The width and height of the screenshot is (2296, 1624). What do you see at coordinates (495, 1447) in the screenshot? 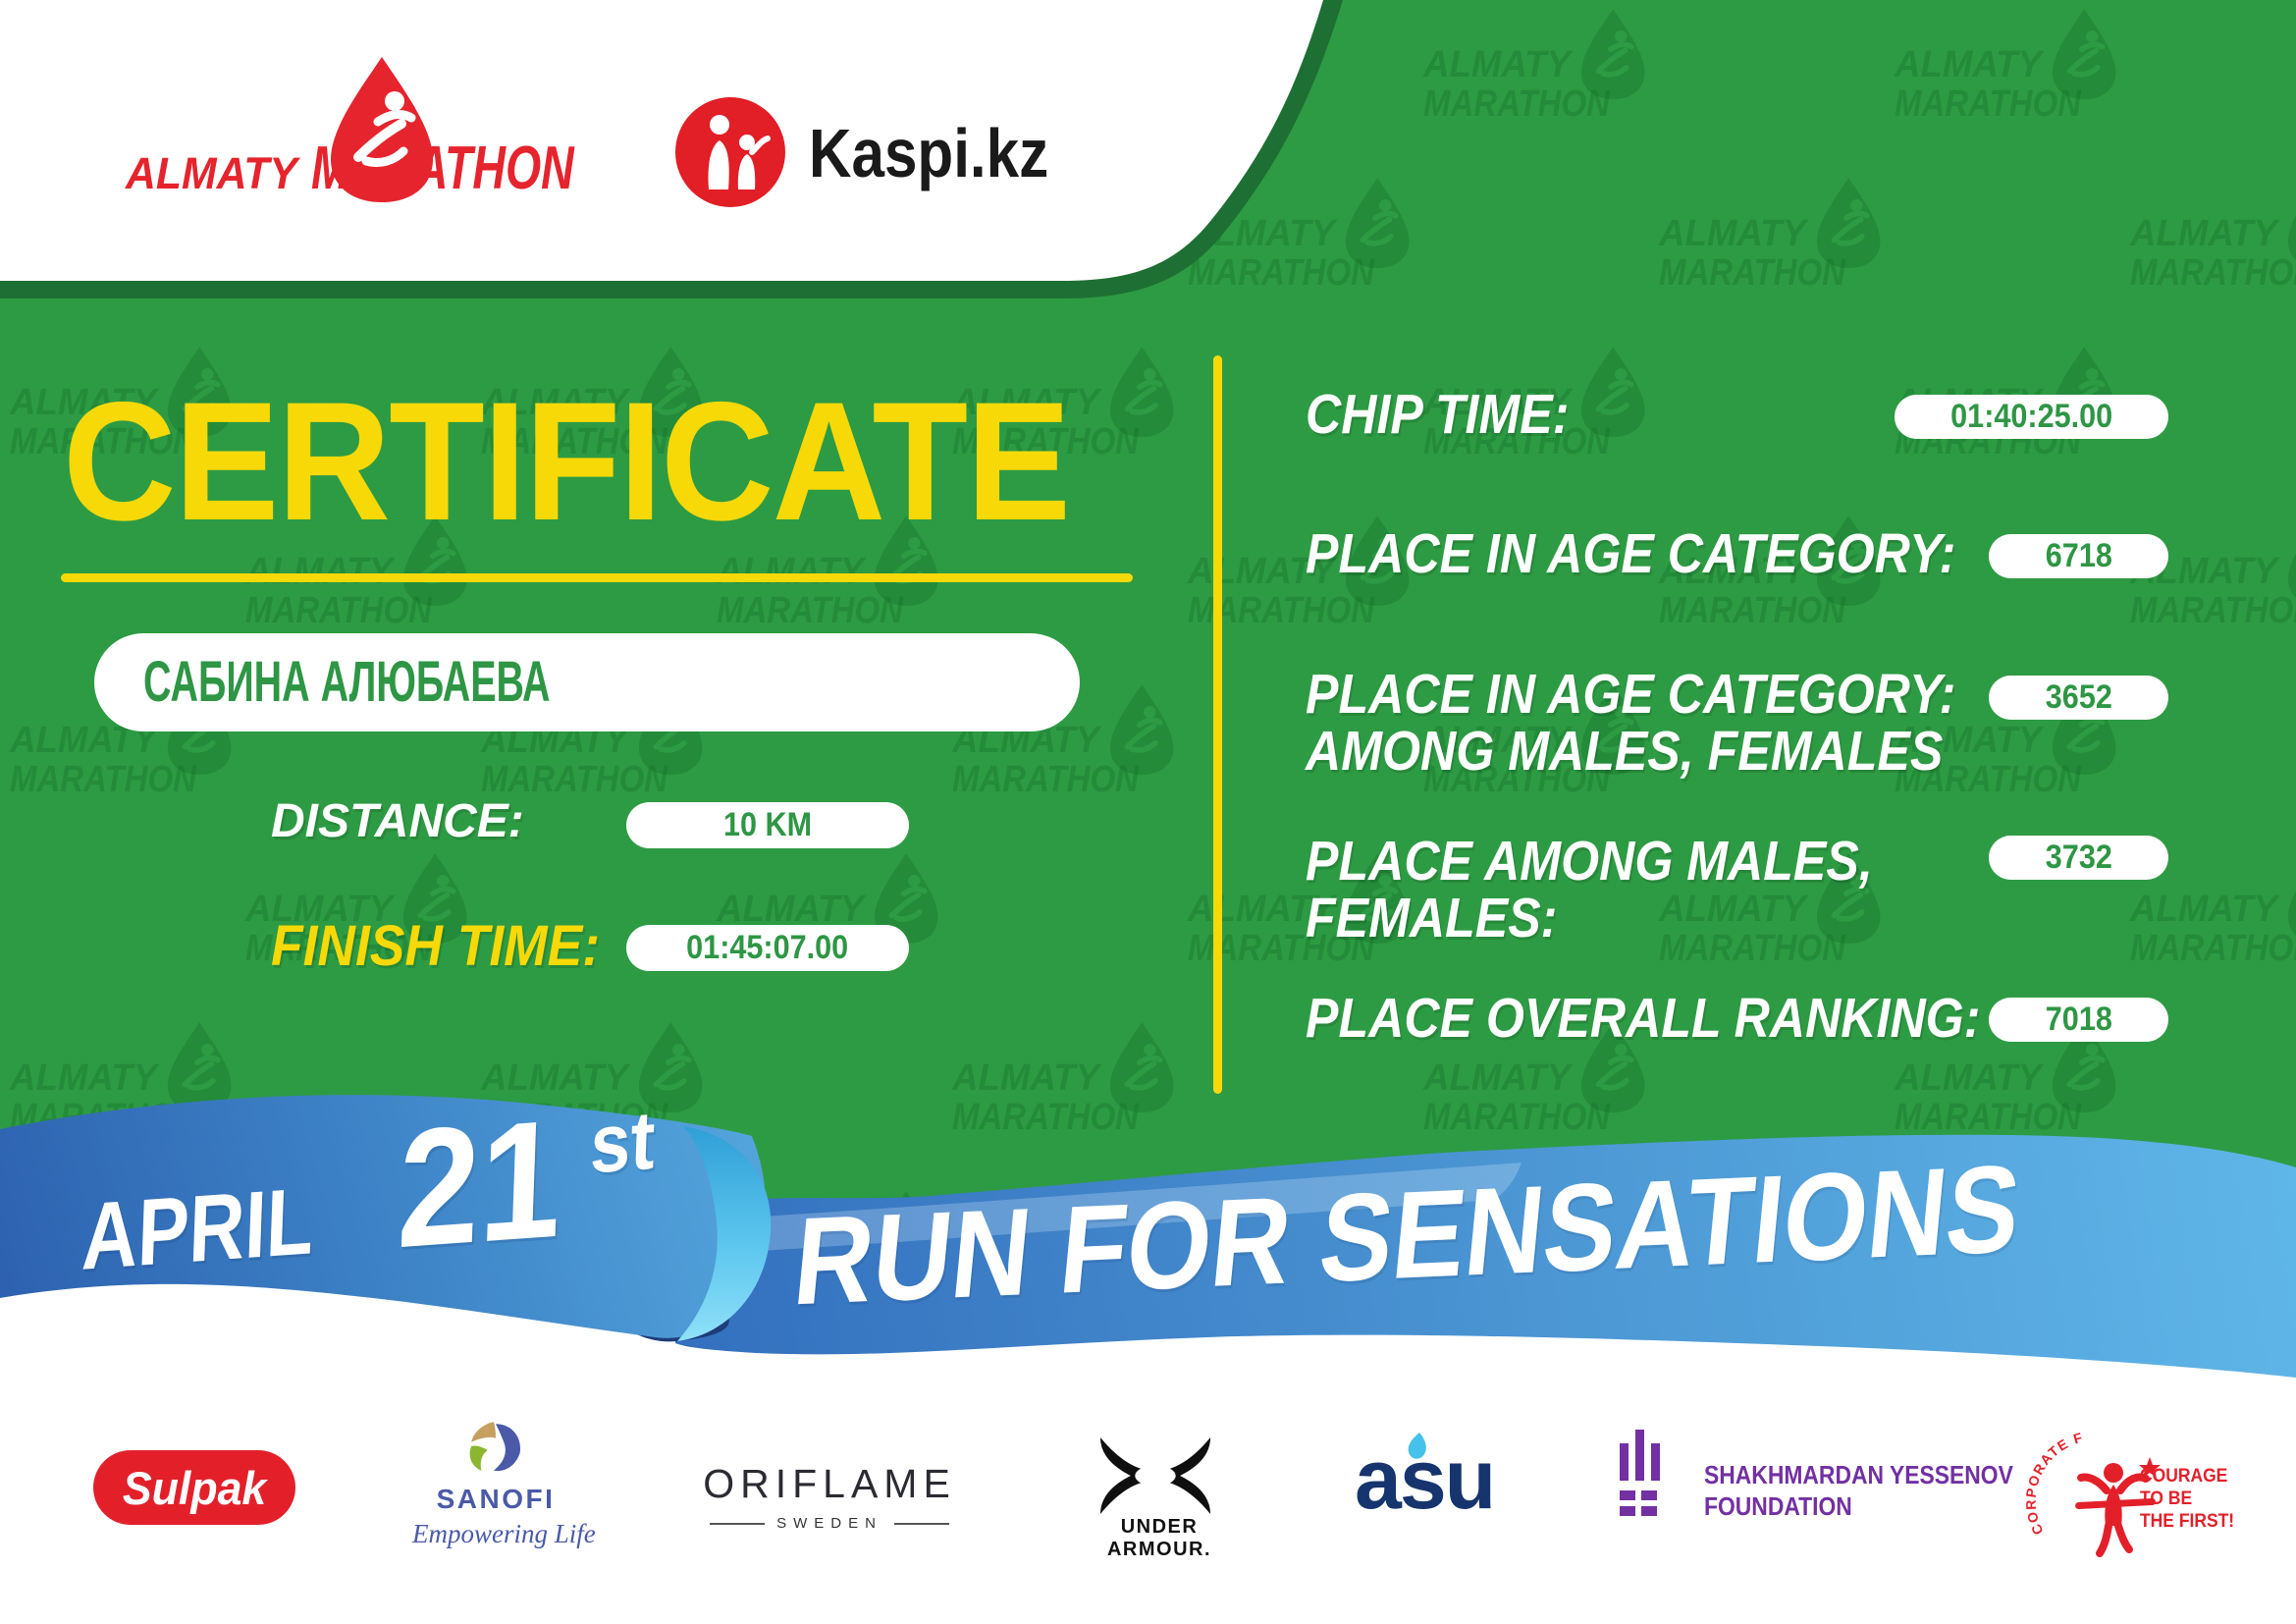
I see `sanofi-bird-icon` at bounding box center [495, 1447].